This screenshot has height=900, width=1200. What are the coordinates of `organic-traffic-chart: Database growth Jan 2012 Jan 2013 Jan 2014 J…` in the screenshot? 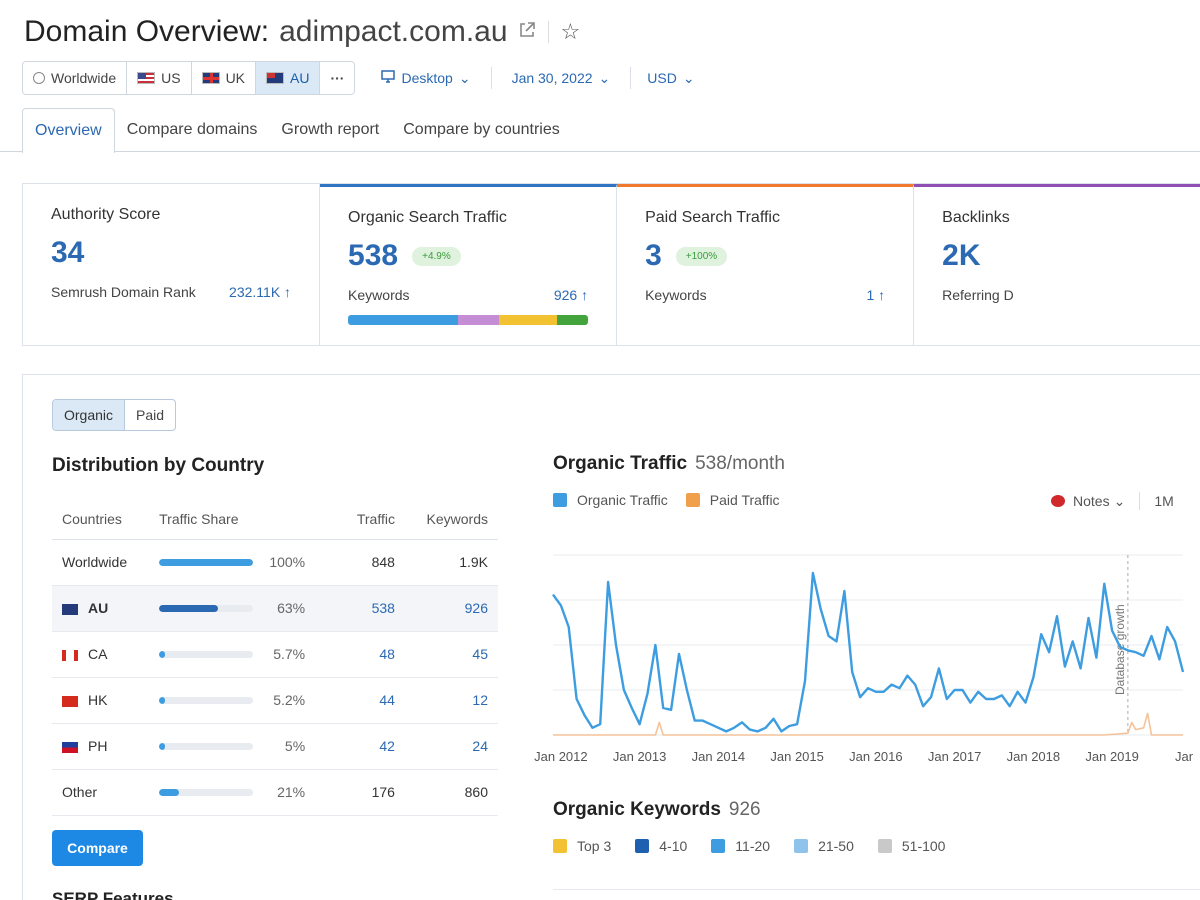 It's located at (863, 660).